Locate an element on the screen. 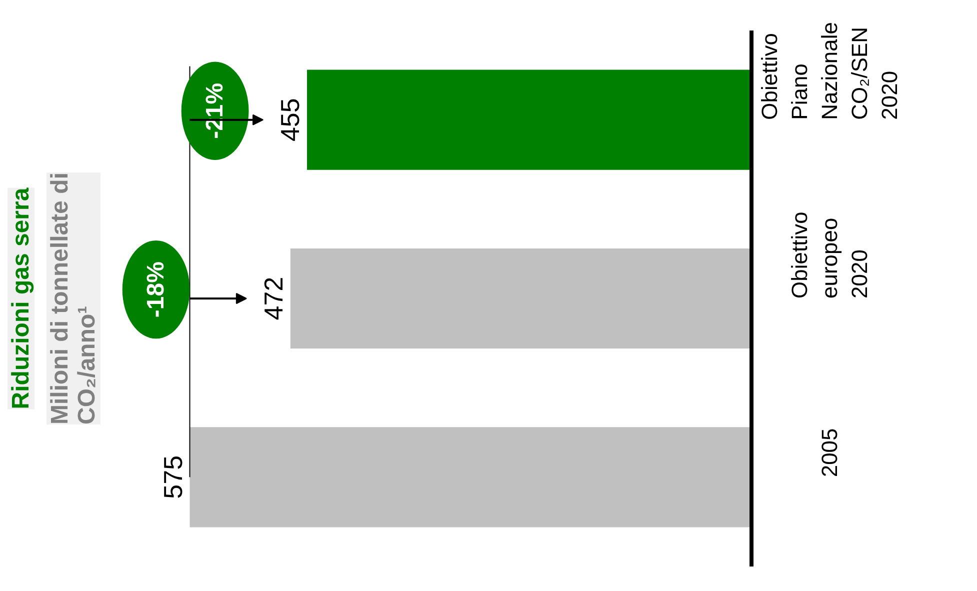  y-tick-label: Obiettivo europeo 2020 is located at coordinates (829, 255).